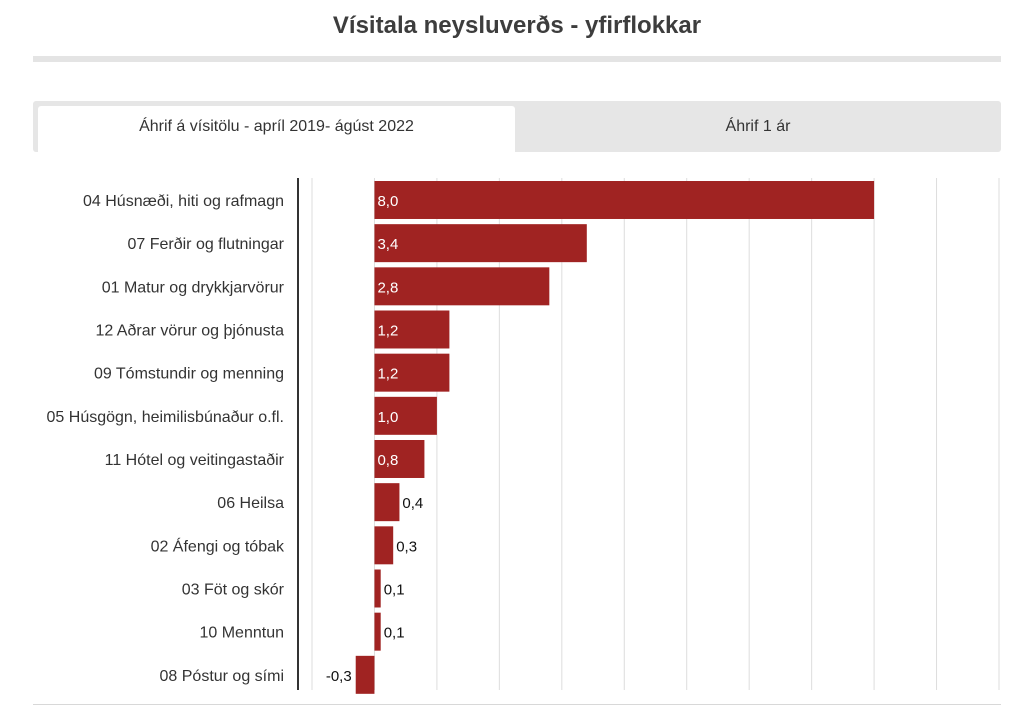  I want to click on category-label: 07 Ferðir og flutningar, so click(205, 244).